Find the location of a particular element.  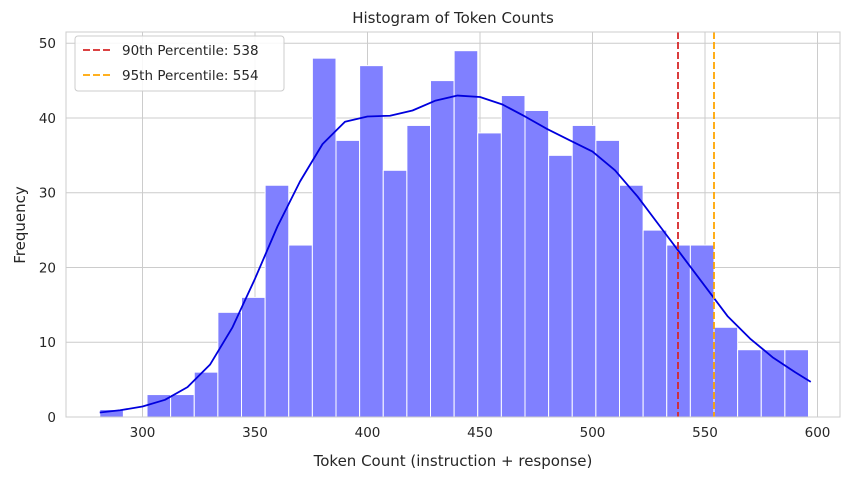

x-tick-label: 450 is located at coordinates (480, 433).